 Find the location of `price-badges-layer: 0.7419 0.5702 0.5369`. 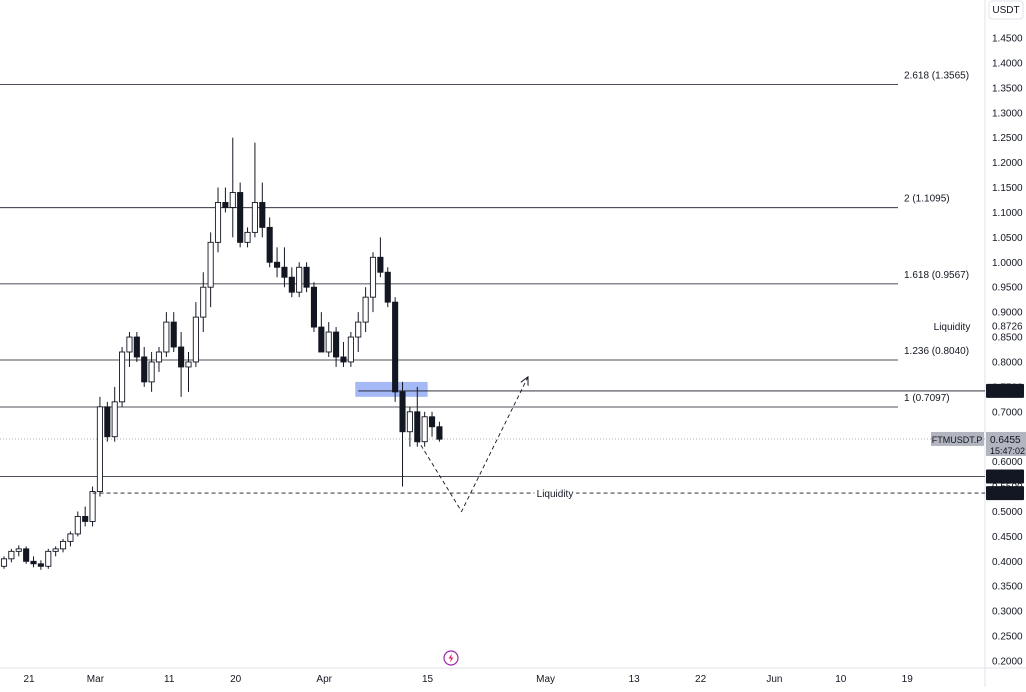

price-badges-layer: 0.7419 0.5702 0.5369 is located at coordinates (1005, 442).